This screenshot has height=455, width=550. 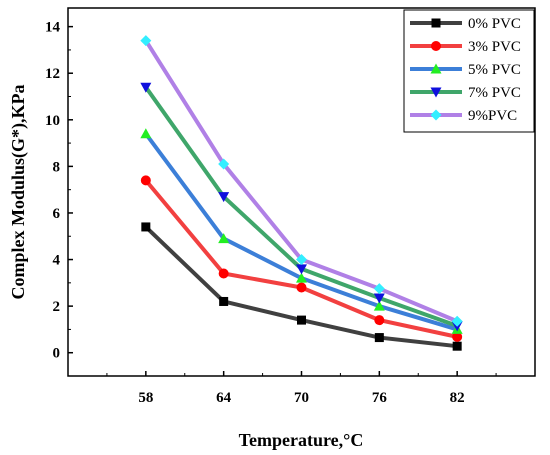 I want to click on y-tick-label: 0, so click(x=57, y=354).